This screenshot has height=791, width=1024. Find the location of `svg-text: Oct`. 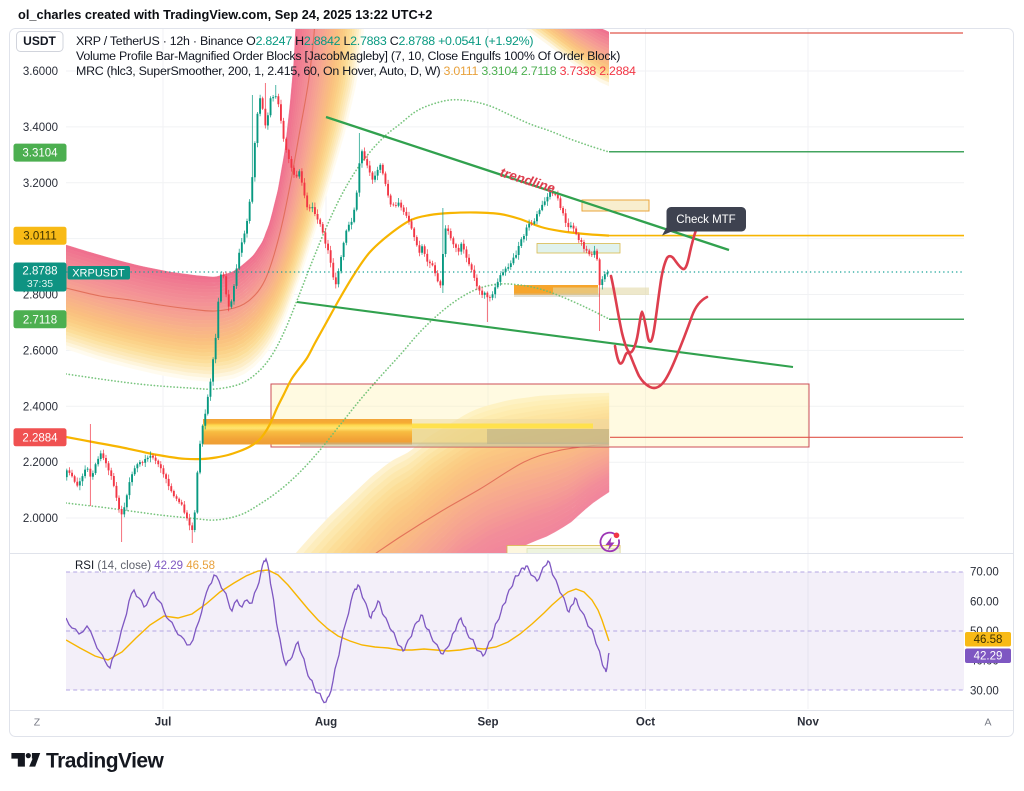

svg-text: Oct is located at coordinates (645, 723).